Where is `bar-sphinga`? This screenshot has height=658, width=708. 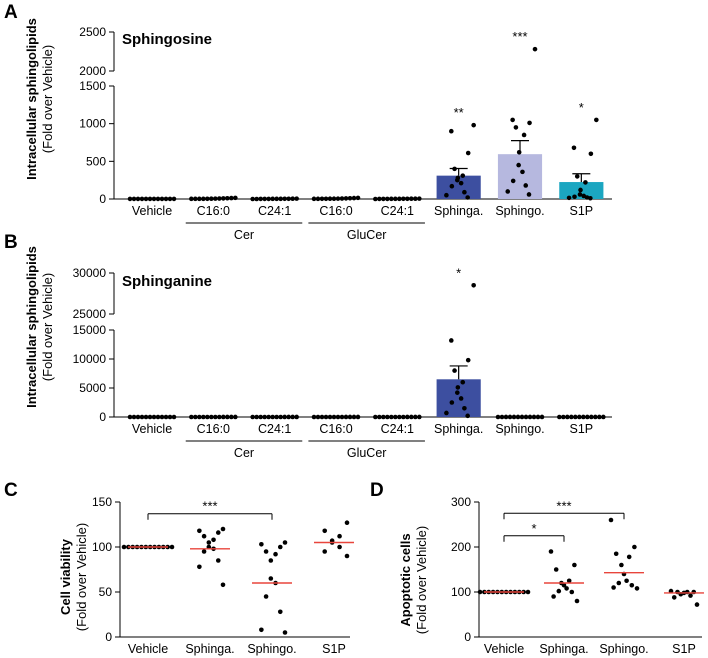 bar-sphinga is located at coordinates (458, 187).